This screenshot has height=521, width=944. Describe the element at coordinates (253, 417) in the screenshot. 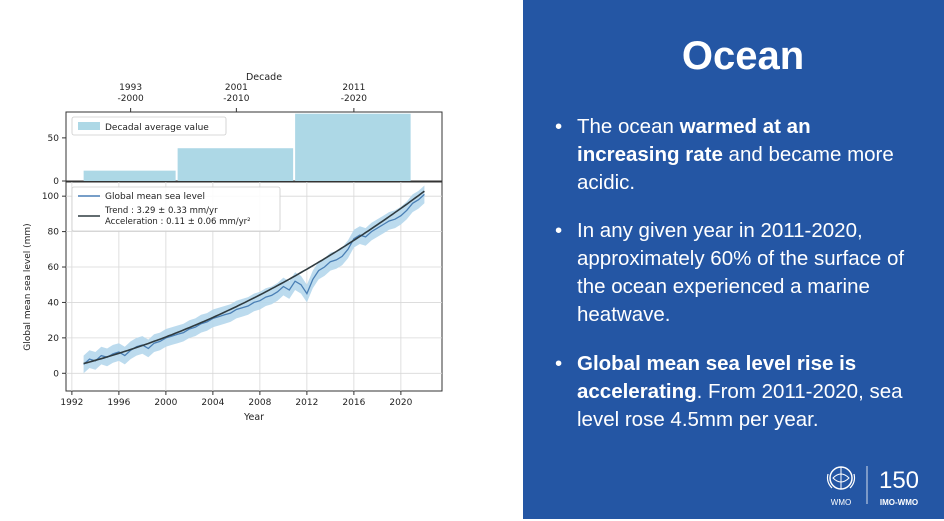

I see `x-axis-label: Year` at that location.